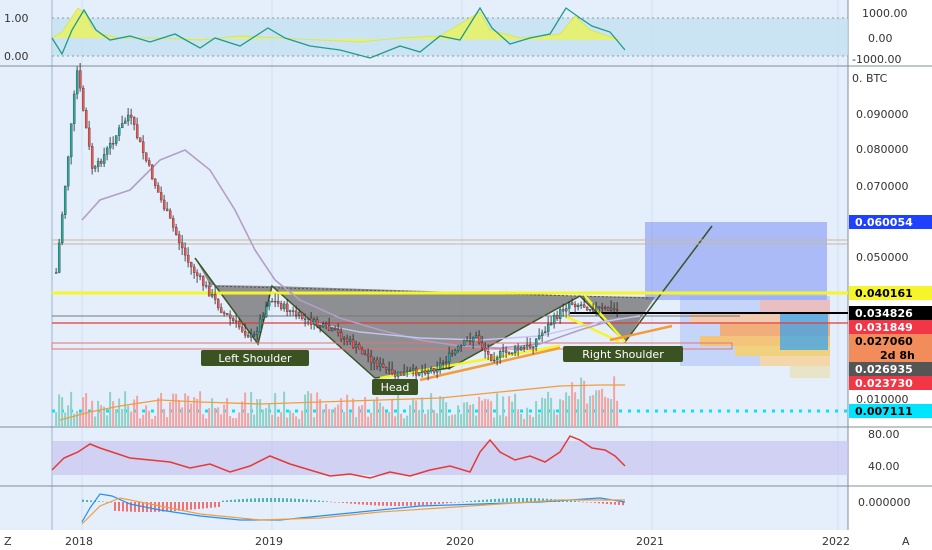  I want to click on yellow-trend-line, so click(470, 362).